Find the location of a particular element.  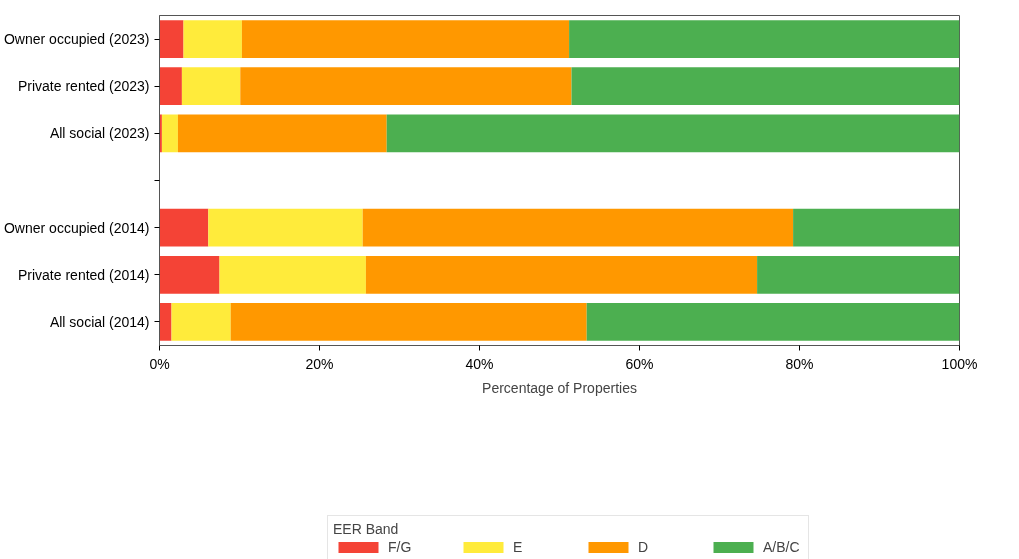

legend-label: E is located at coordinates (518, 547).